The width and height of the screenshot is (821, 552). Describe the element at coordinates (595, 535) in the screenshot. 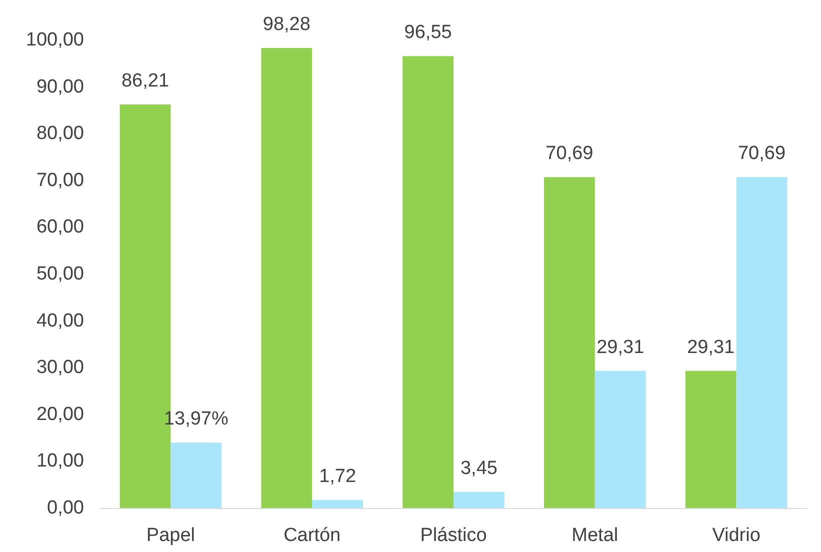

I see `x-tick-label: Metal` at that location.